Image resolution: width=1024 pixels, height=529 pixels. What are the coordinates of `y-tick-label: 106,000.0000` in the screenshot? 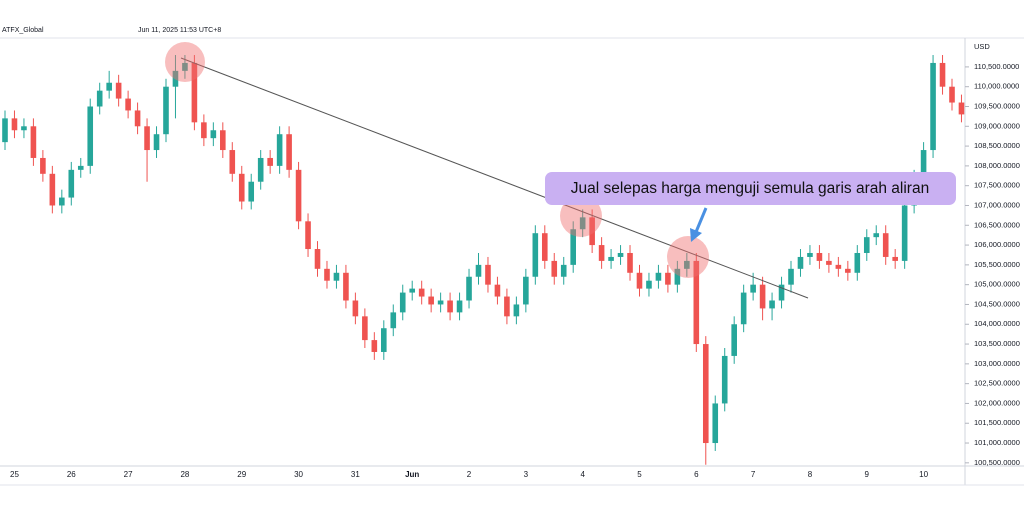 It's located at (997, 244).